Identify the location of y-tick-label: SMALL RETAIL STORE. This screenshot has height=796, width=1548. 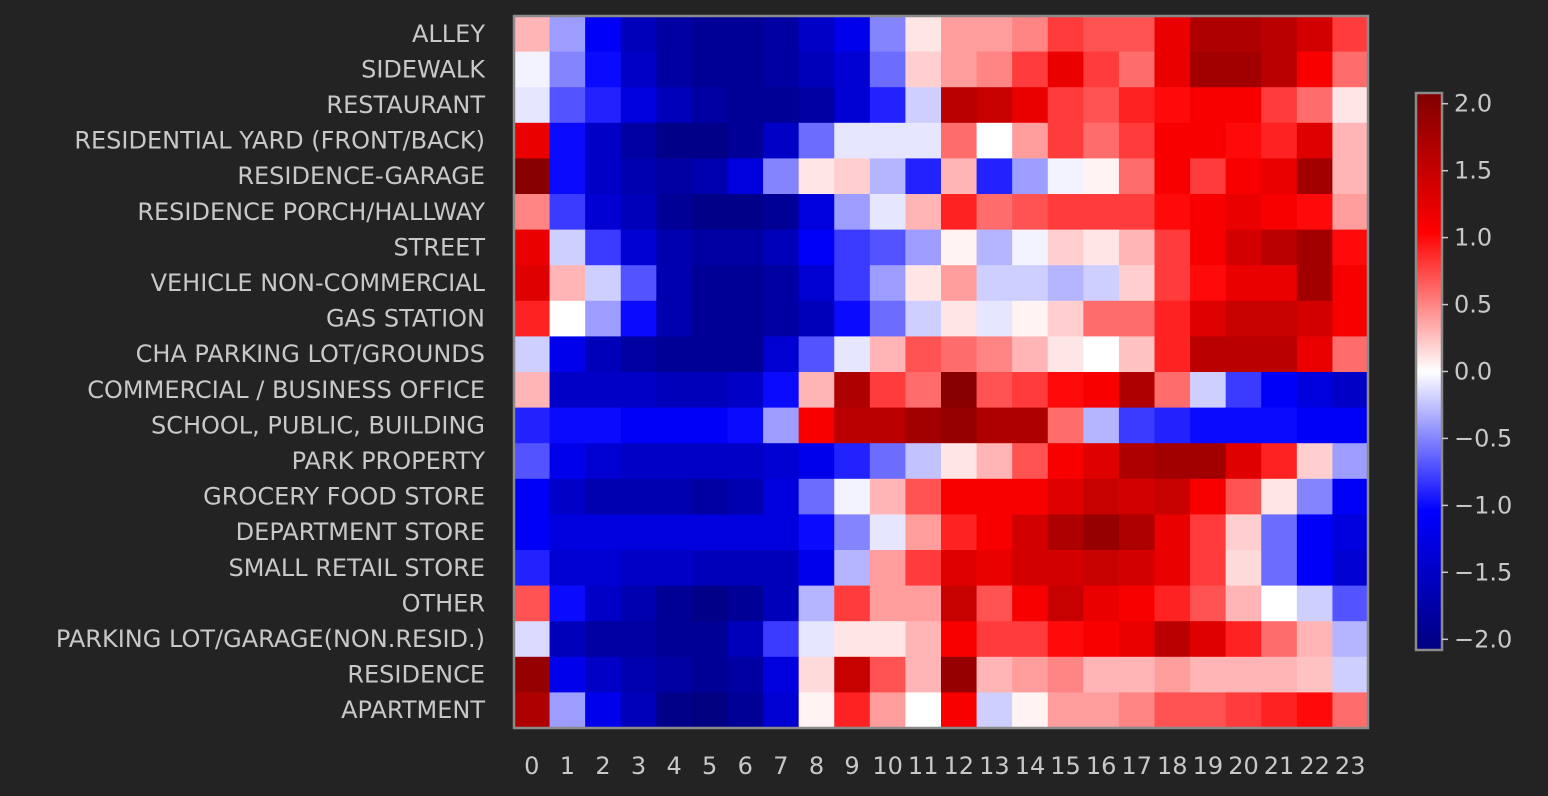
(357, 568).